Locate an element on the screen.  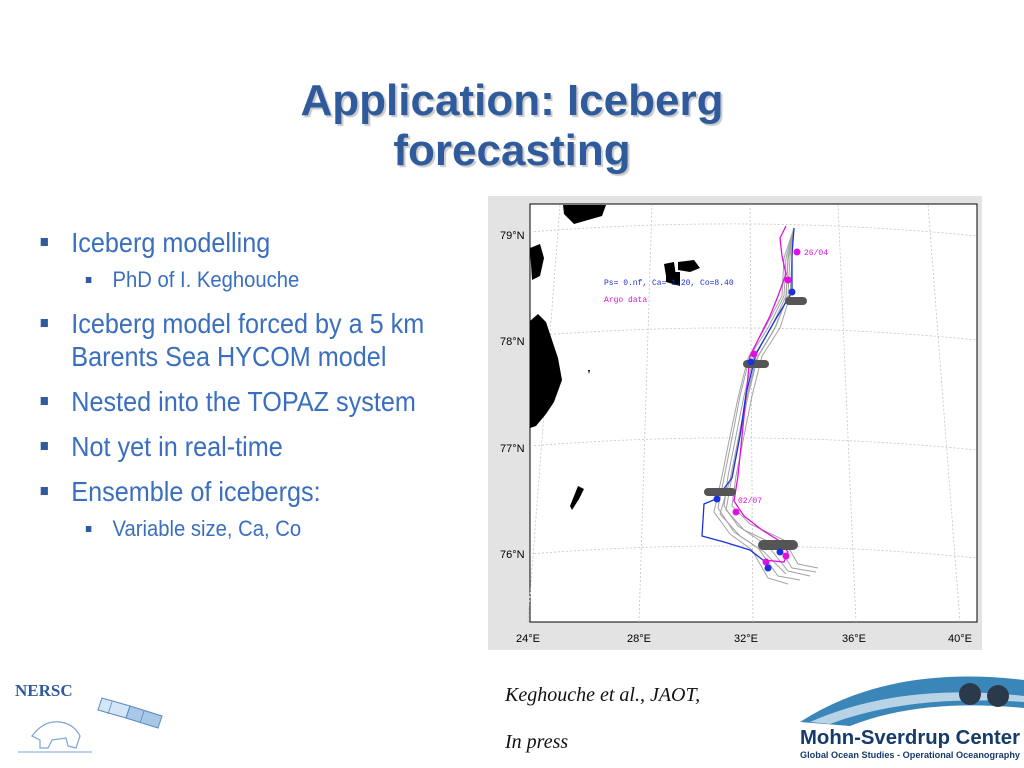
ensemble-position-clusters is located at coordinates (755, 423).